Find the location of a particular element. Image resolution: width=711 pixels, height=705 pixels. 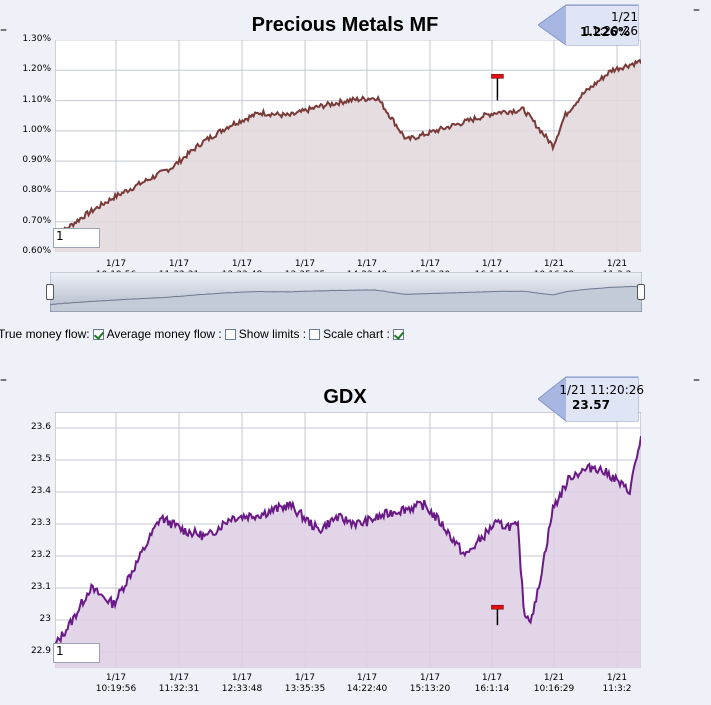

y-tick-label: 0.90% is located at coordinates (36, 160).